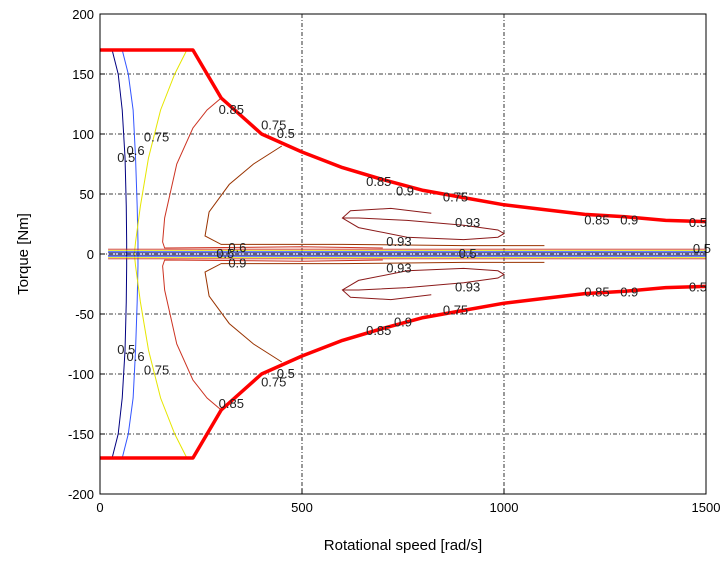 The width and height of the screenshot is (727, 562). Describe the element at coordinates (87, 194) in the screenshot. I see `y-tick-label: 50` at that location.